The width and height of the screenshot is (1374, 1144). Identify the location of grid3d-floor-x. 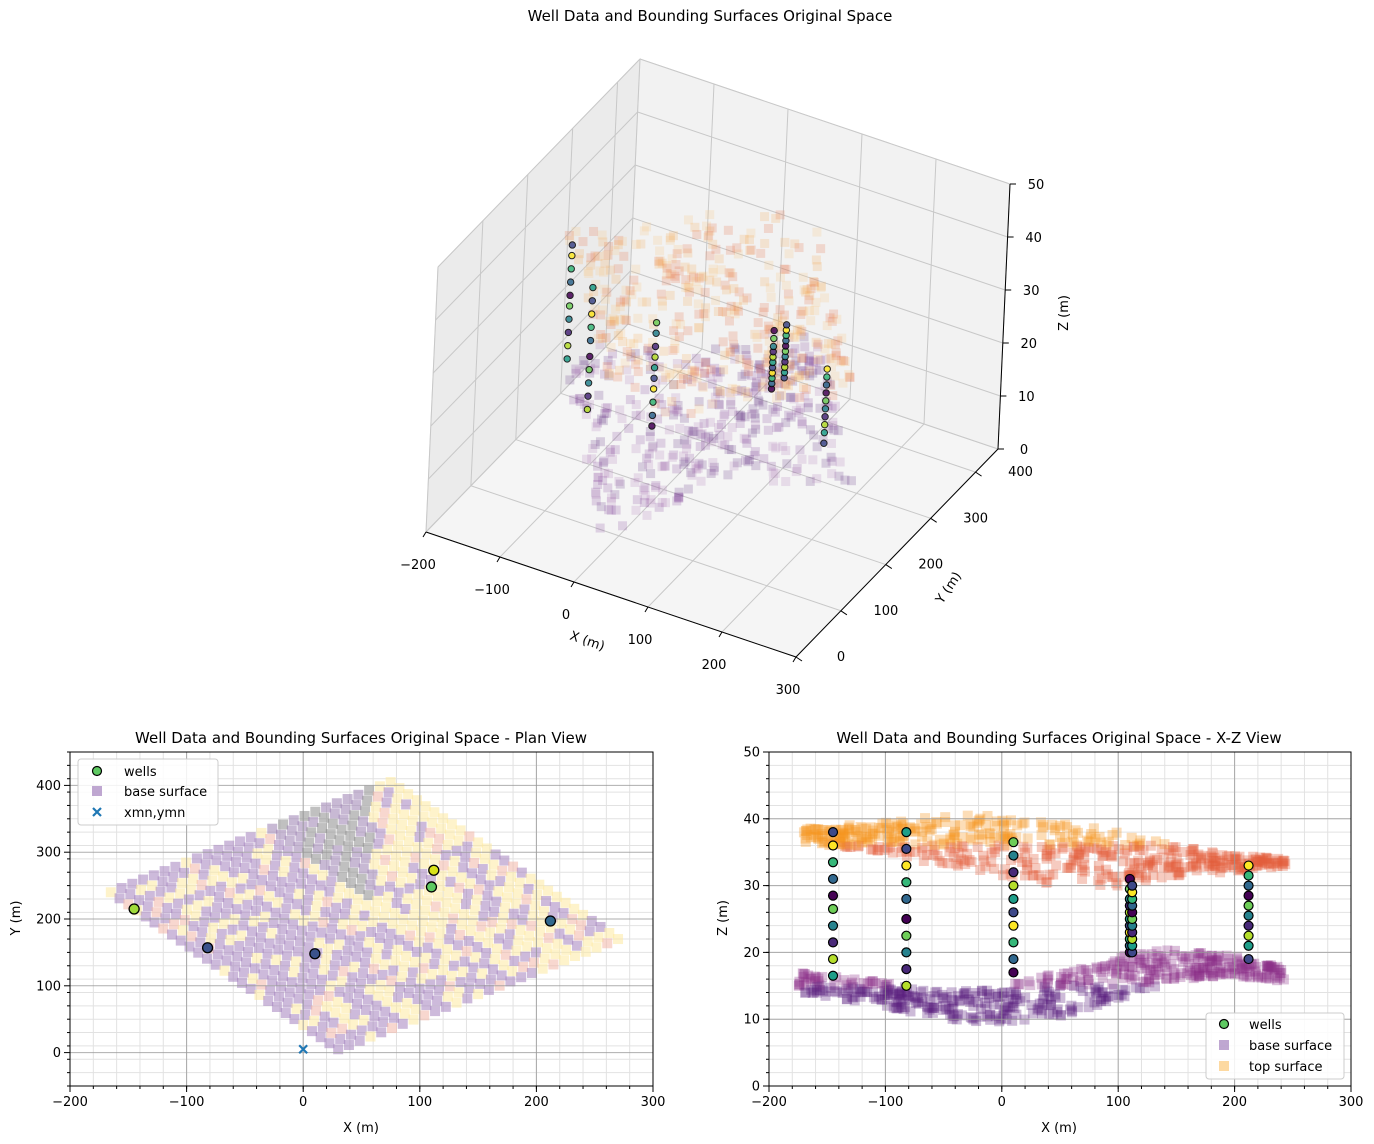
(823, 528).